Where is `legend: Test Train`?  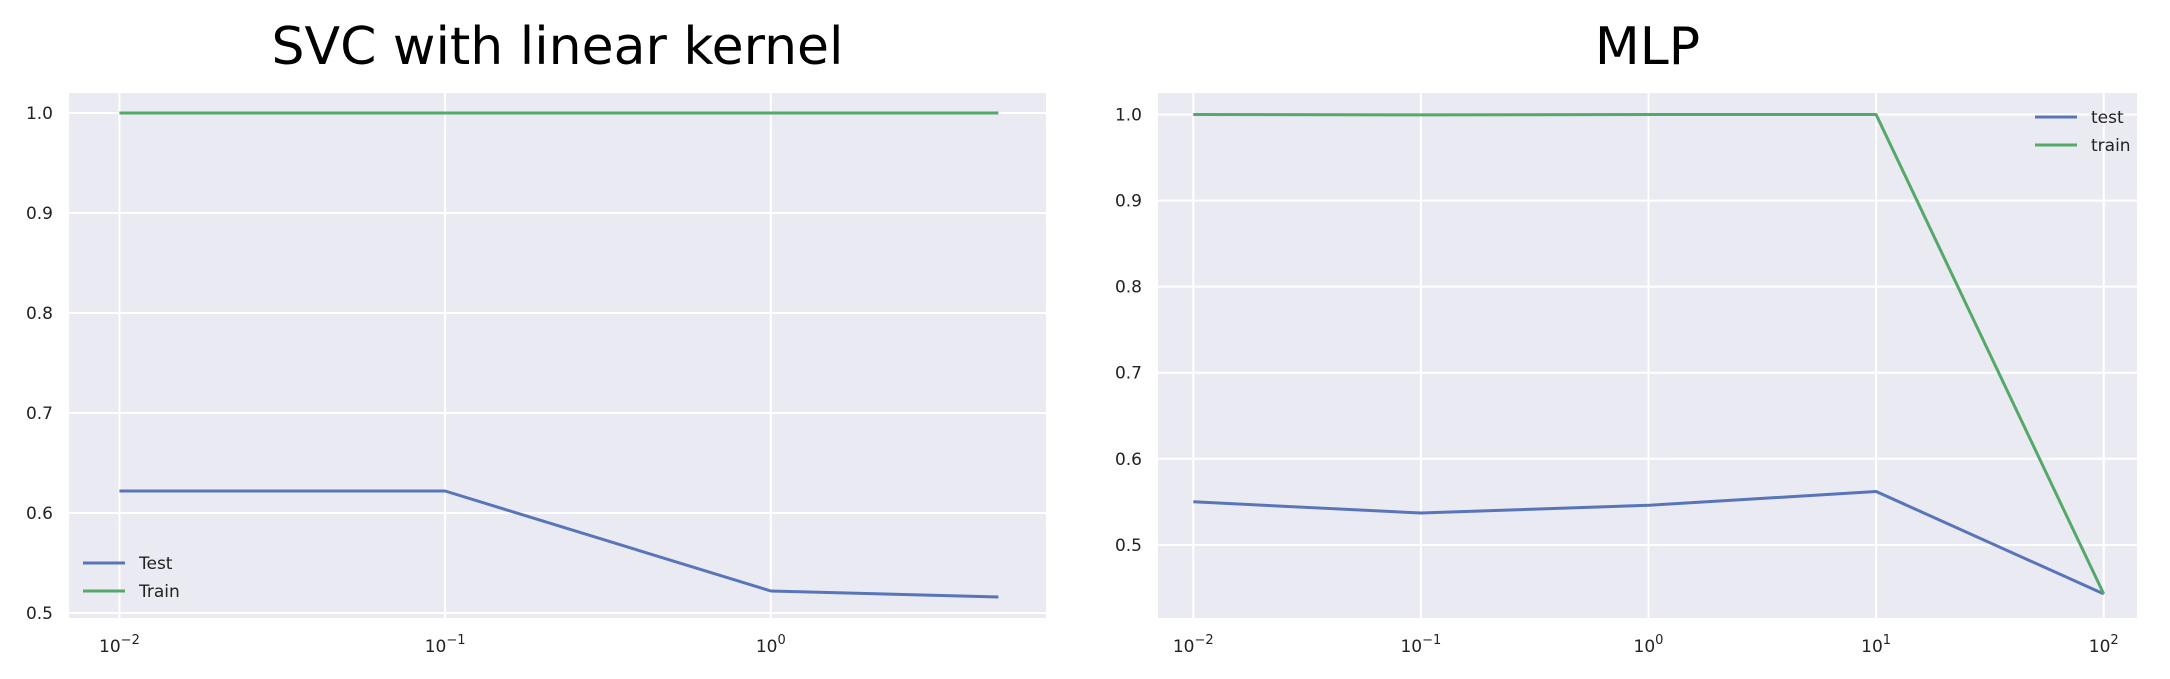 legend: Test Train is located at coordinates (131, 578).